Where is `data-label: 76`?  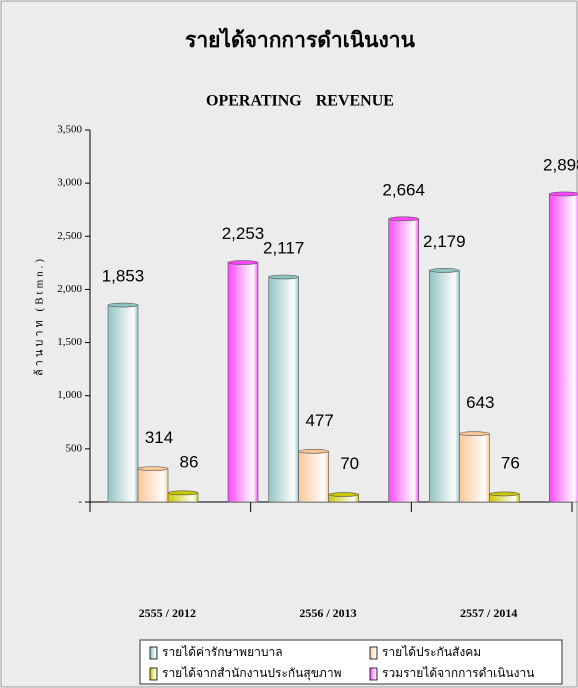
data-label: 76 is located at coordinates (510, 462).